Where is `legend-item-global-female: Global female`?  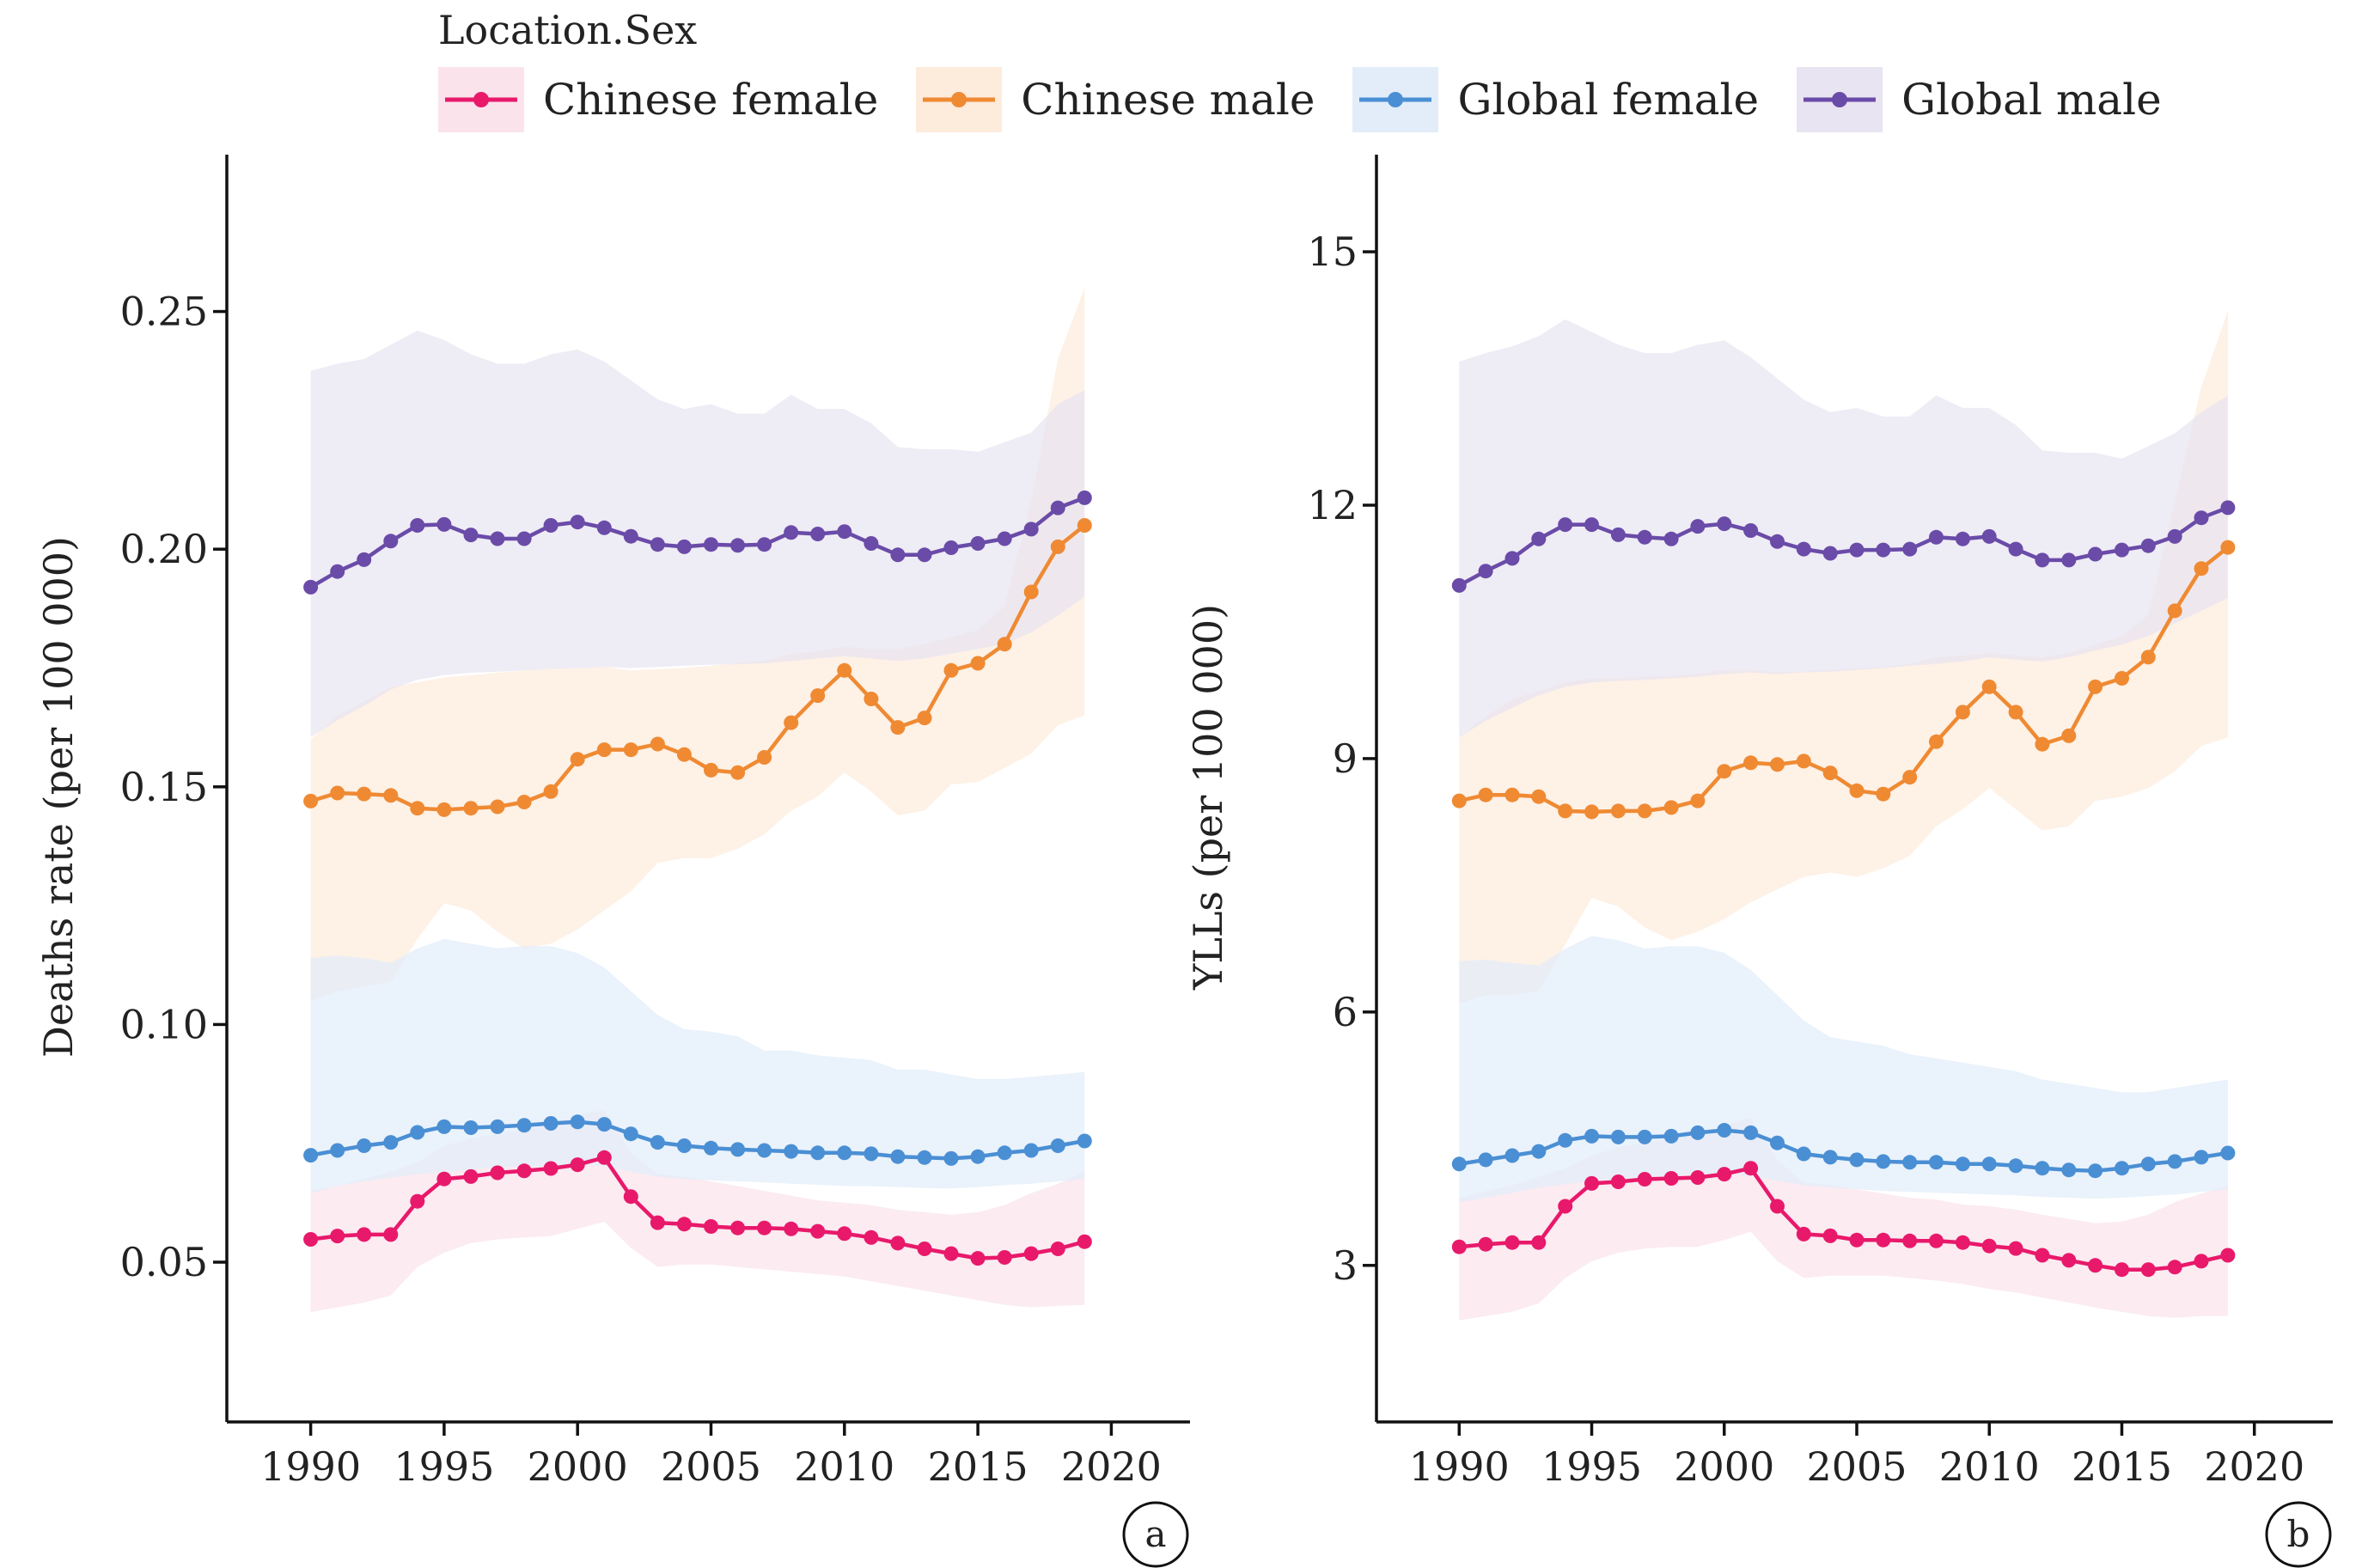 legend-item-global-female: Global female is located at coordinates (1555, 99).